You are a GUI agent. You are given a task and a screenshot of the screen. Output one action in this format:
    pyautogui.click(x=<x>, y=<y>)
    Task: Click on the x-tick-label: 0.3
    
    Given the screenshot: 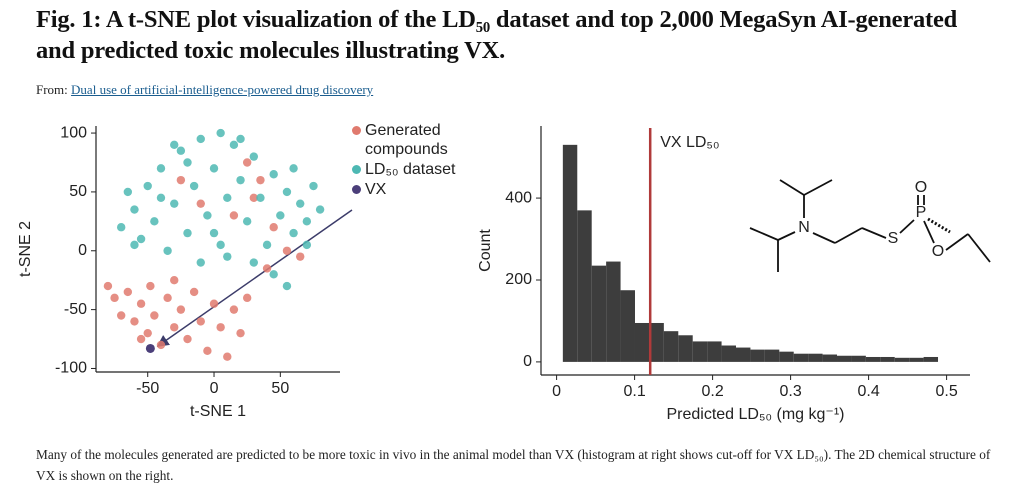 What is the action you would take?
    pyautogui.click(x=790, y=391)
    